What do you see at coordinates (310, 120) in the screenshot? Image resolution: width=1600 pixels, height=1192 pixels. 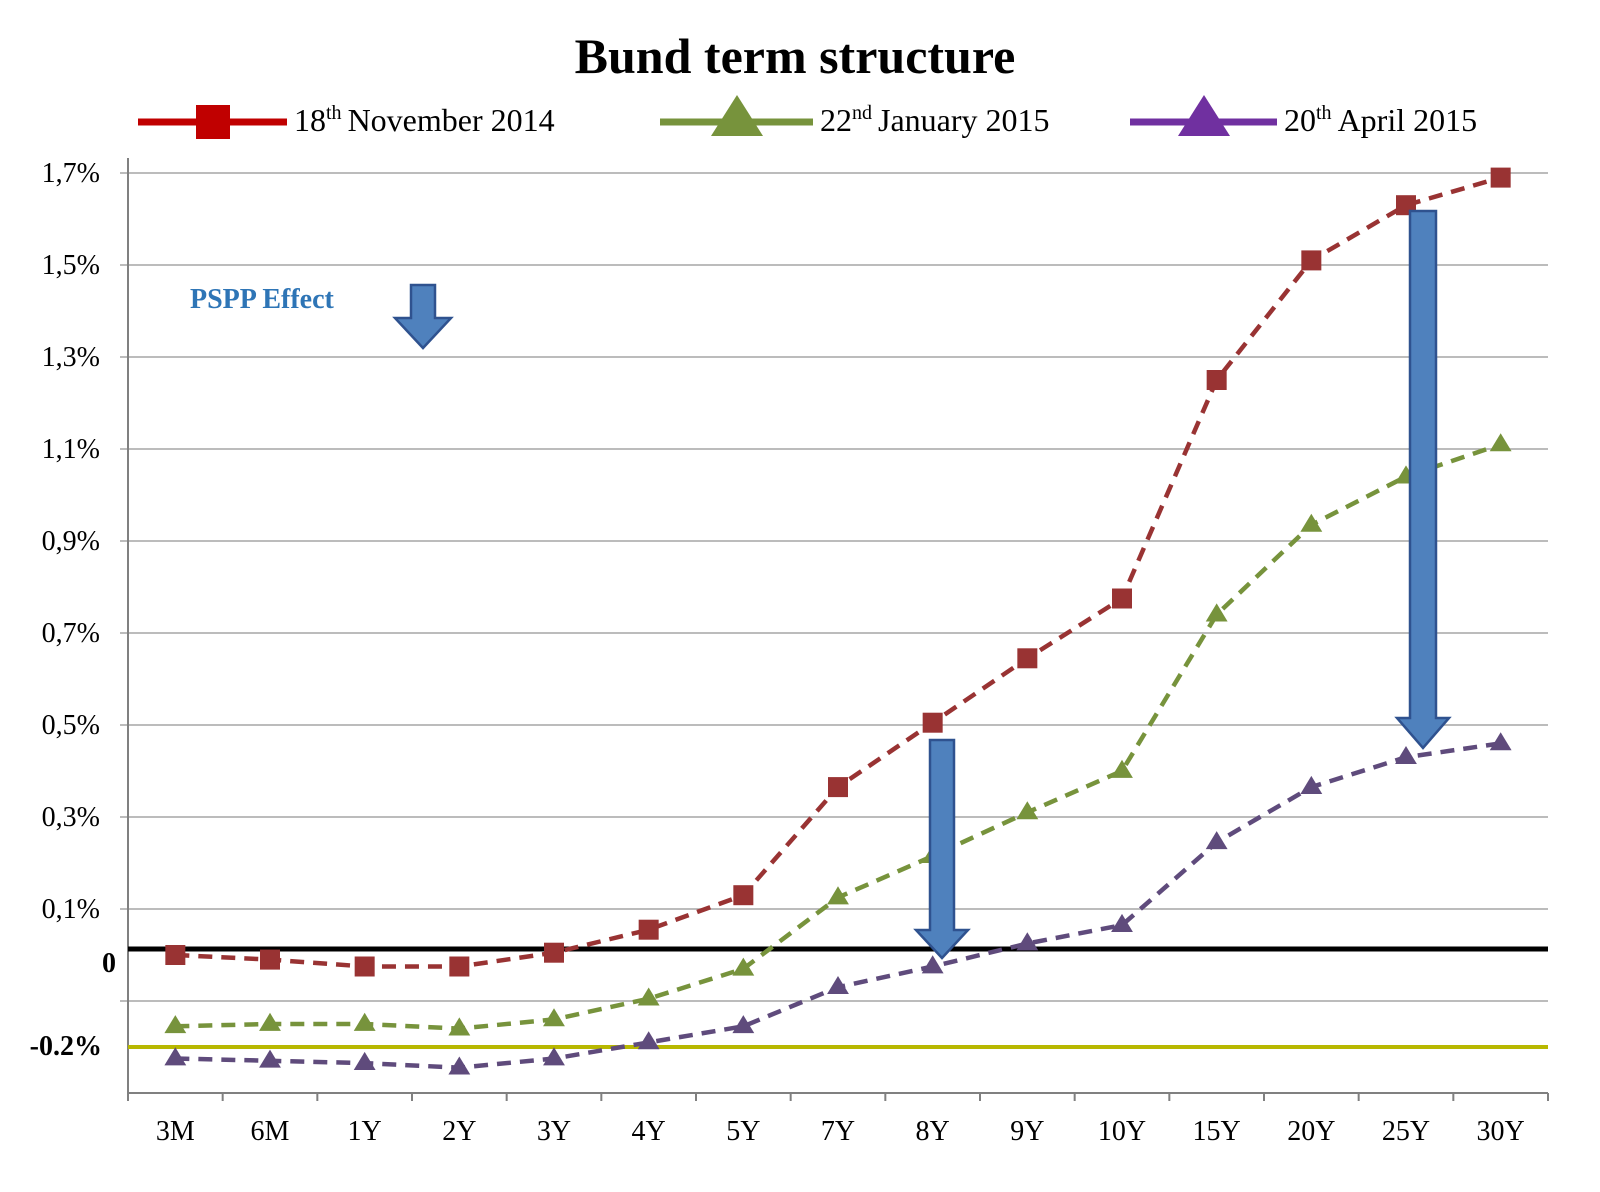 I see `legend-day: 18` at bounding box center [310, 120].